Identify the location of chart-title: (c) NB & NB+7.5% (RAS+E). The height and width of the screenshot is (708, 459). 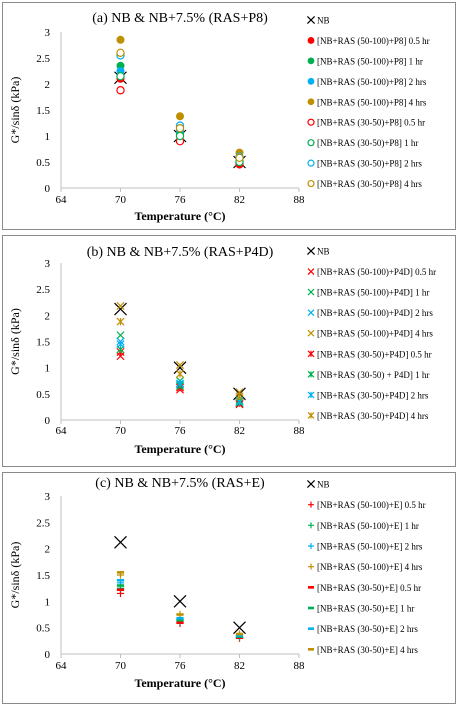
(180, 483).